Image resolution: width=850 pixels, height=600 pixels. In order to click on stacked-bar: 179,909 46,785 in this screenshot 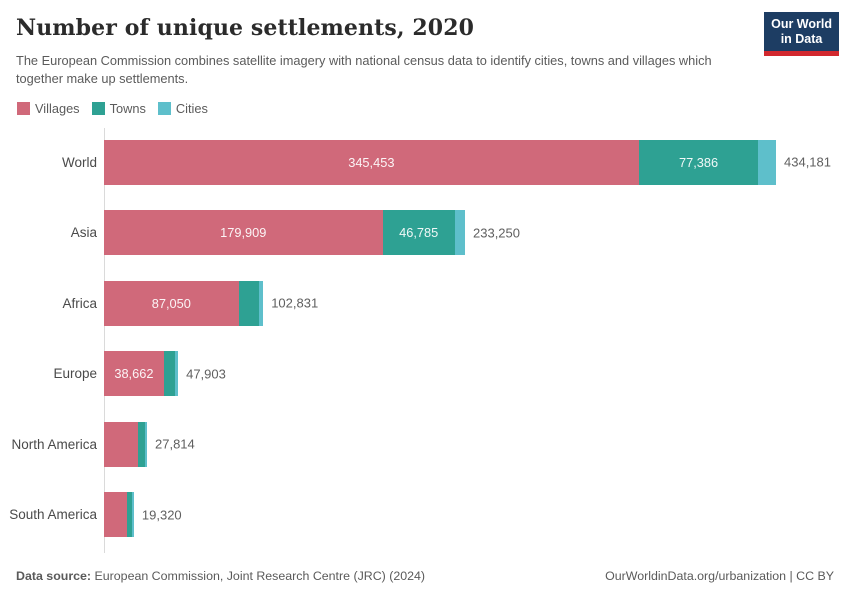, I will do `click(284, 233)`.